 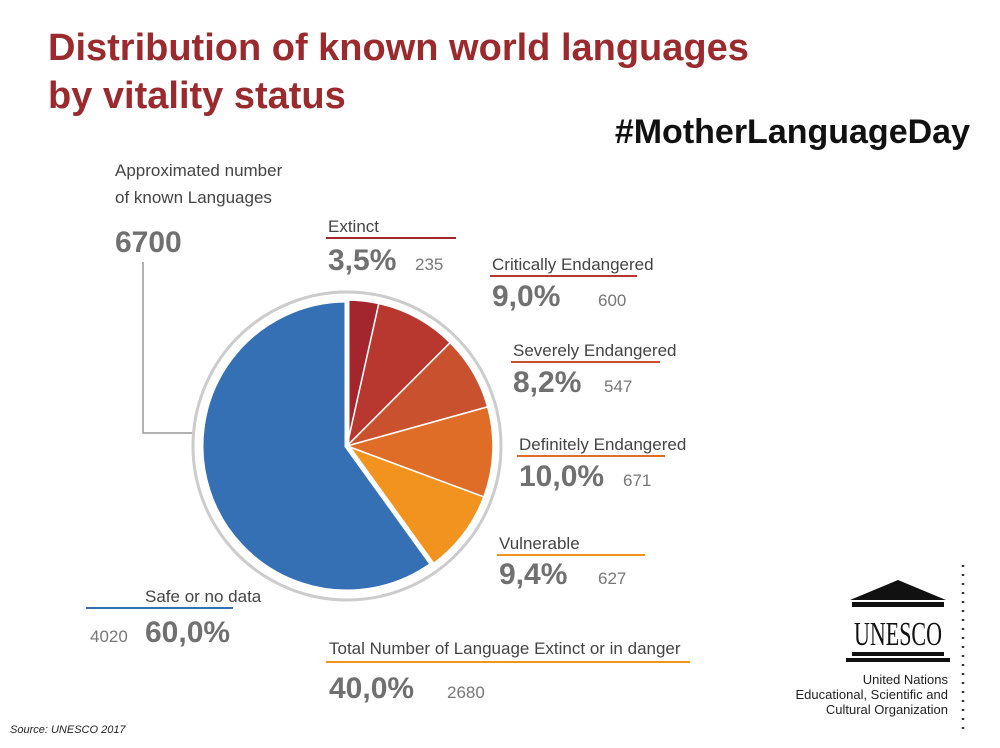 I want to click on total-label: of known Languages, so click(x=193, y=197).